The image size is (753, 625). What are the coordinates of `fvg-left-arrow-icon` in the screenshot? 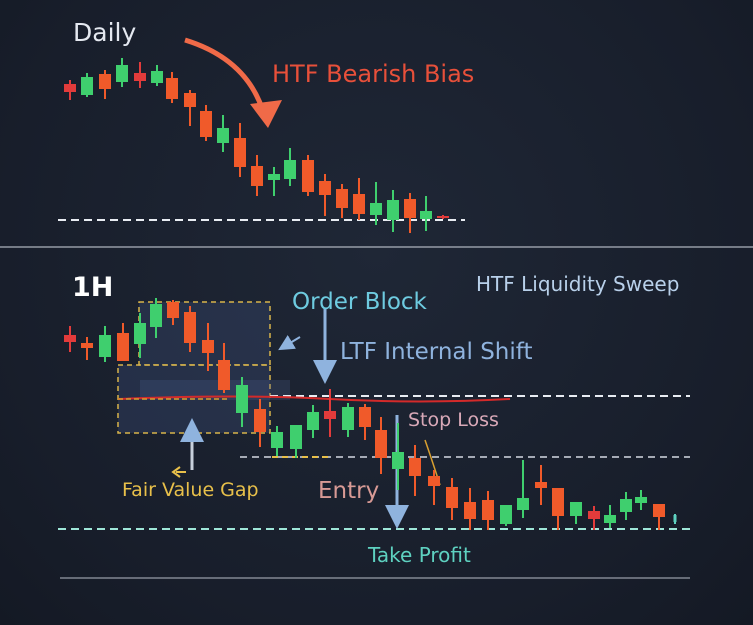 It's located at (178, 472).